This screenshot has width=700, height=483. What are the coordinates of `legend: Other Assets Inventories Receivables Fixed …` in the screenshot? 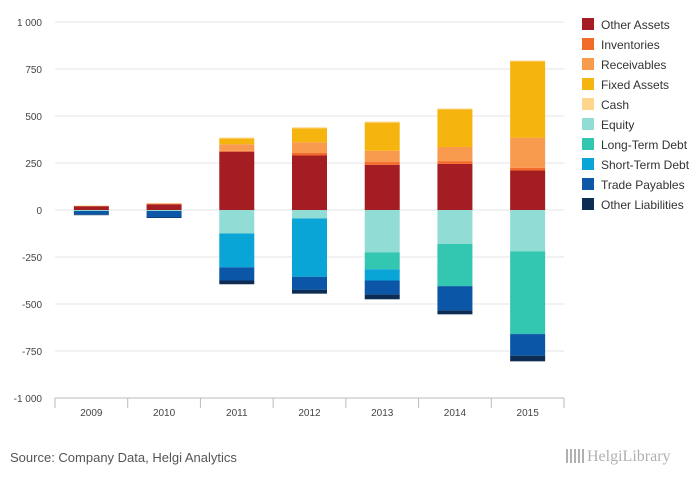 It's located at (636, 115).